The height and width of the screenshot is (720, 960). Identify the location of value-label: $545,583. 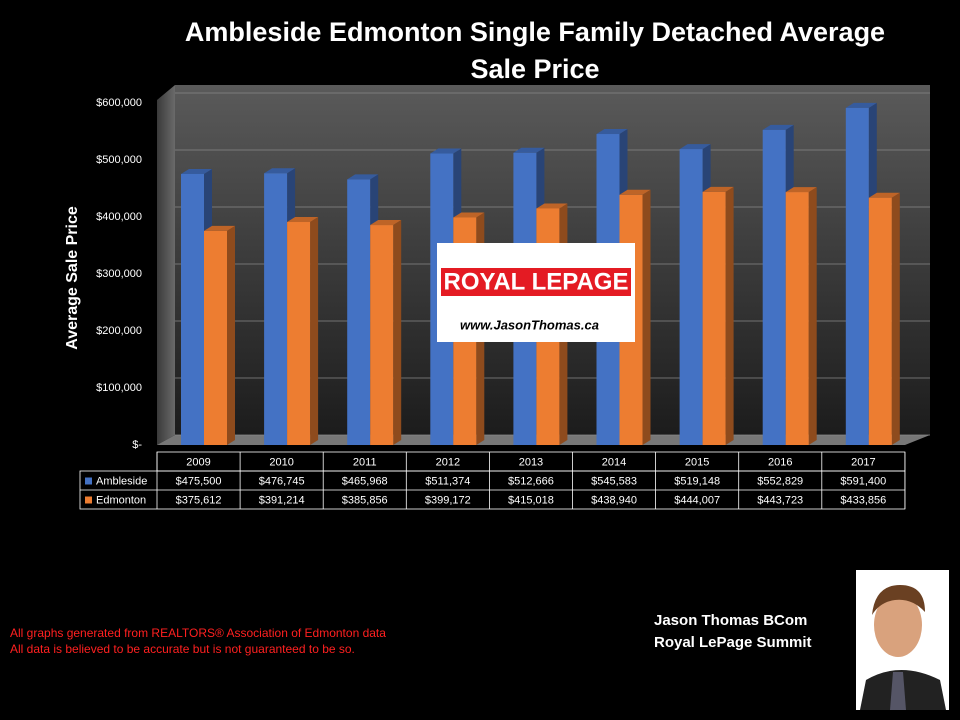
(614, 481).